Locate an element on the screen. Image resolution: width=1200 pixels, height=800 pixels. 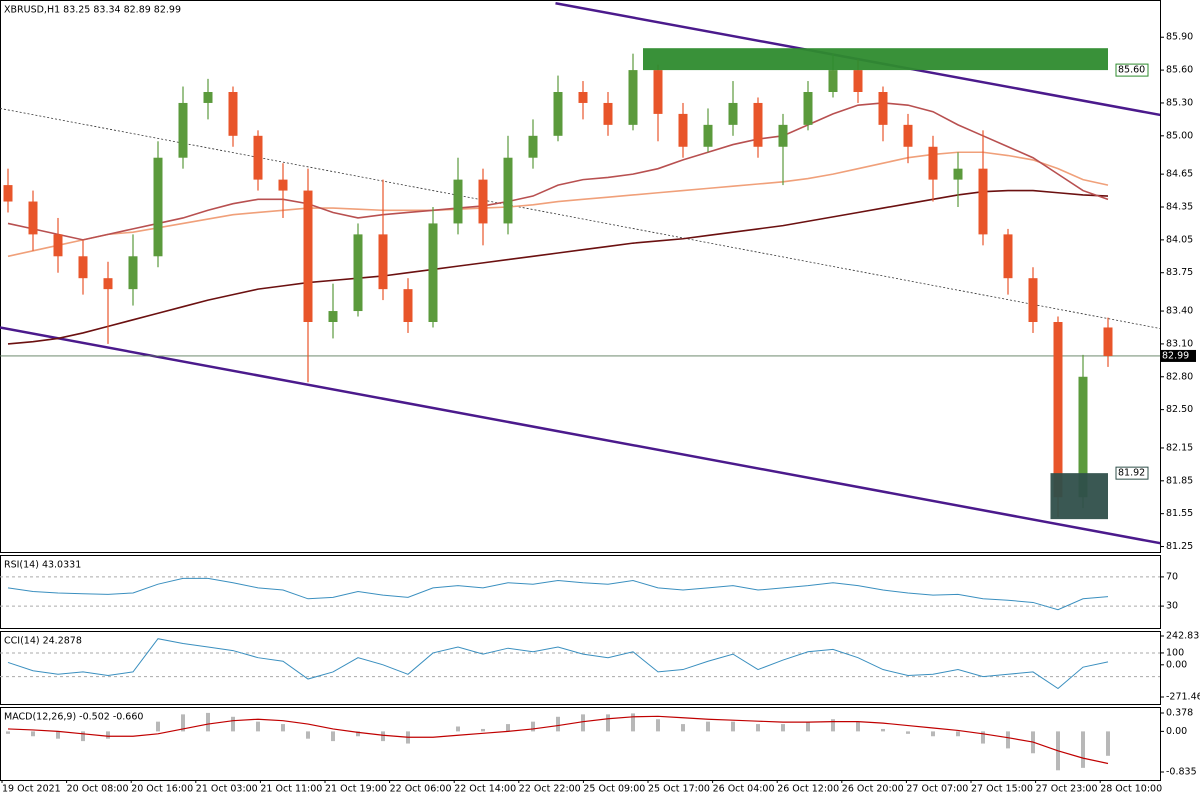
y-tick-label: 83.40 is located at coordinates (1179, 311).